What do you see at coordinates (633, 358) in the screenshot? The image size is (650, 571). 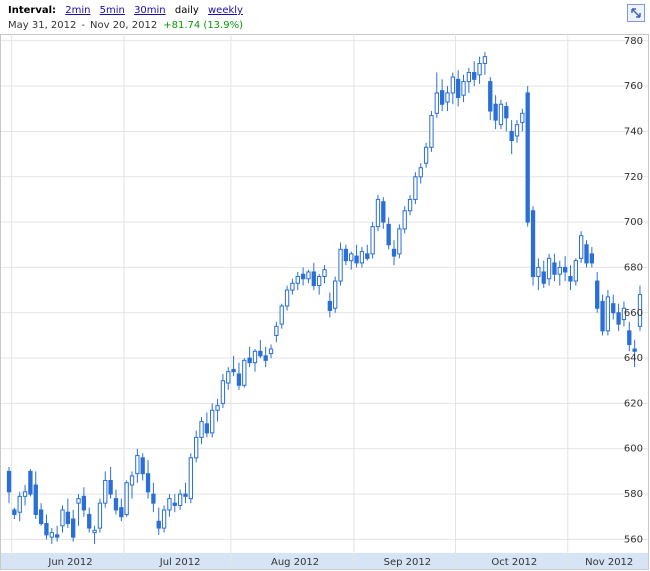 I see `y-tick-label: 640` at bounding box center [633, 358].